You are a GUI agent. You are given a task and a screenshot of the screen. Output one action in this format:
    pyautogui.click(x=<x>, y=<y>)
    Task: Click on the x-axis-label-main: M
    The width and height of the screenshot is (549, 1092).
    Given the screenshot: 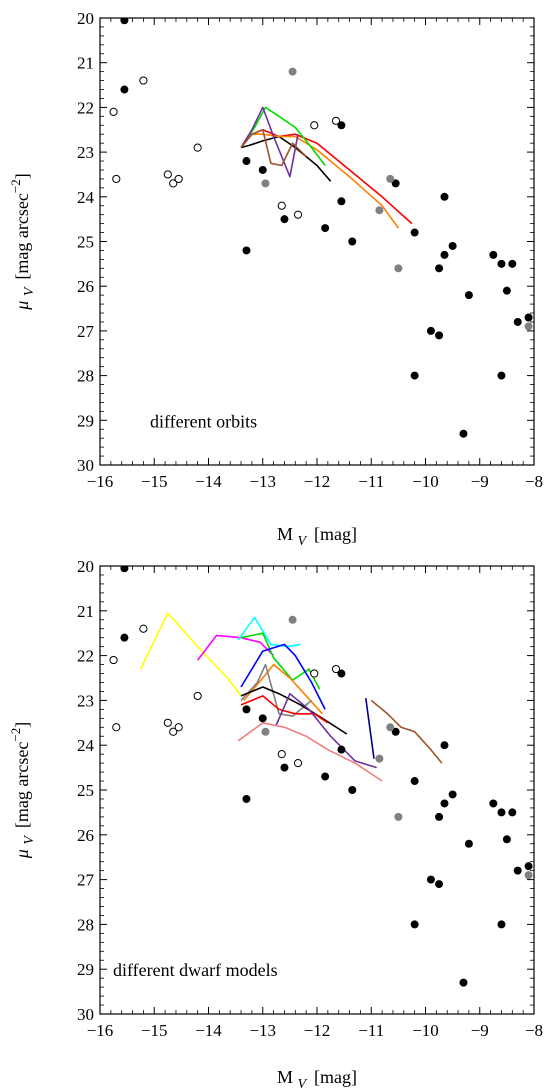 What is the action you would take?
    pyautogui.click(x=287, y=1077)
    